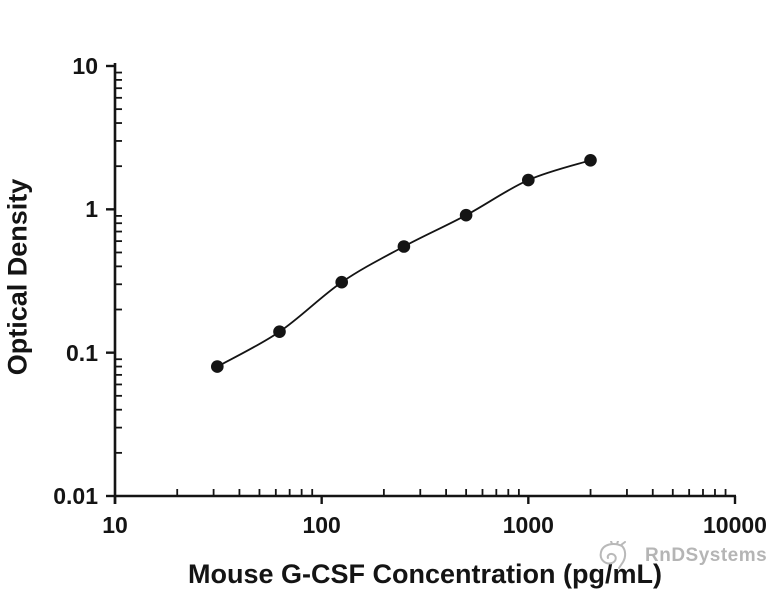 The image size is (767, 596). Describe the element at coordinates (75, 496) in the screenshot. I see `y-tick-label: 0.01` at that location.